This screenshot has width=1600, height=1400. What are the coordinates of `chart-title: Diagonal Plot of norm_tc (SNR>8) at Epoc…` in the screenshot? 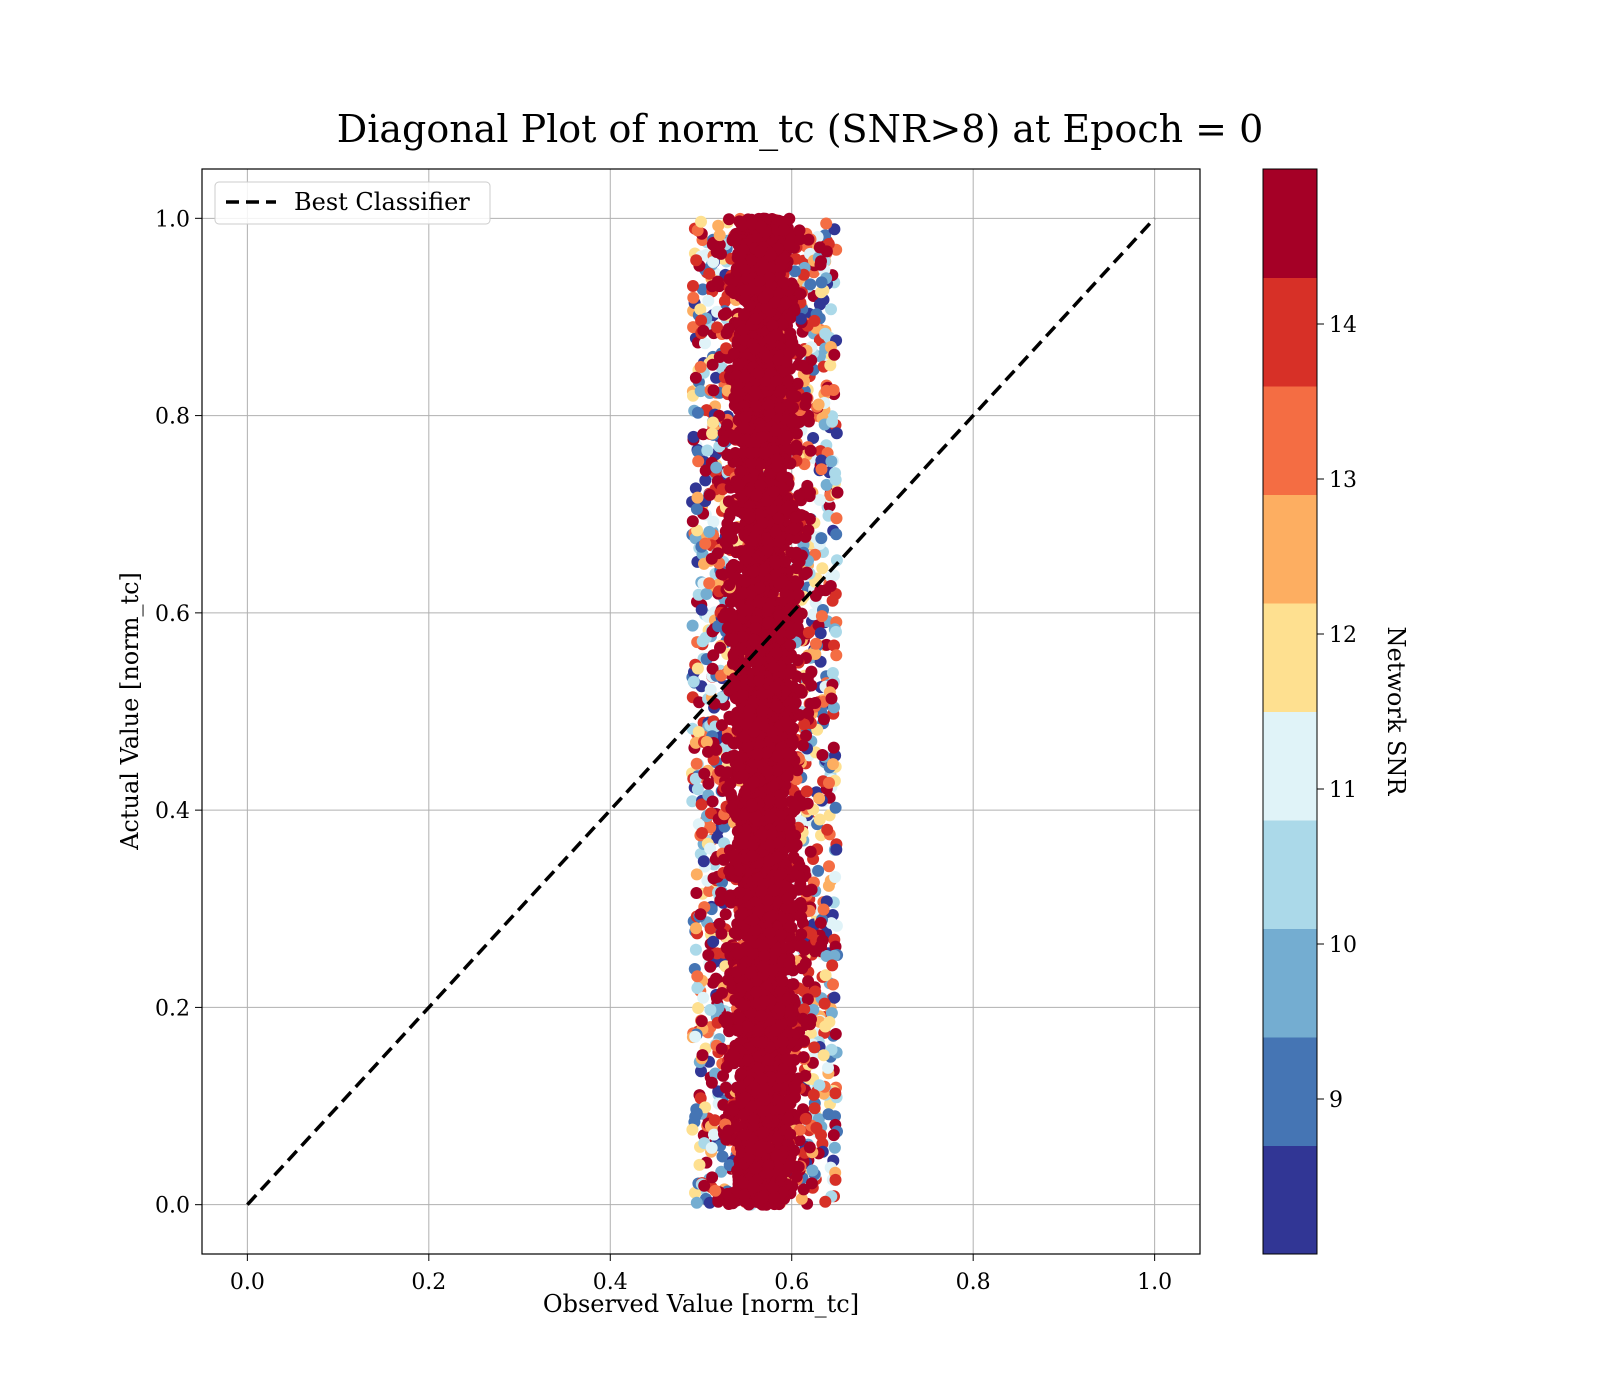 It's located at (800, 129).